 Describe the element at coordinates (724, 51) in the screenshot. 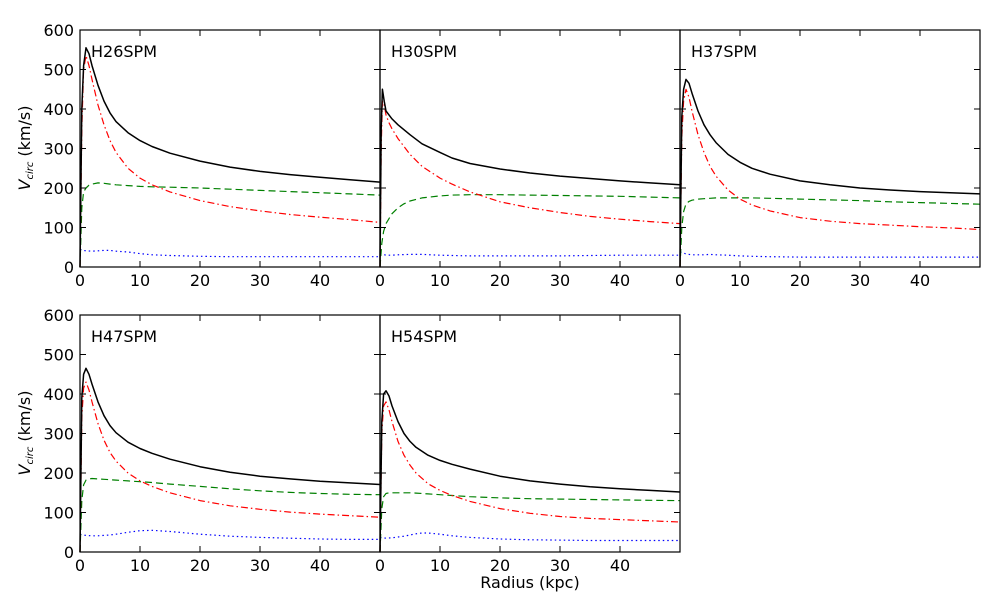

I see `panel-title: H37SPM` at that location.